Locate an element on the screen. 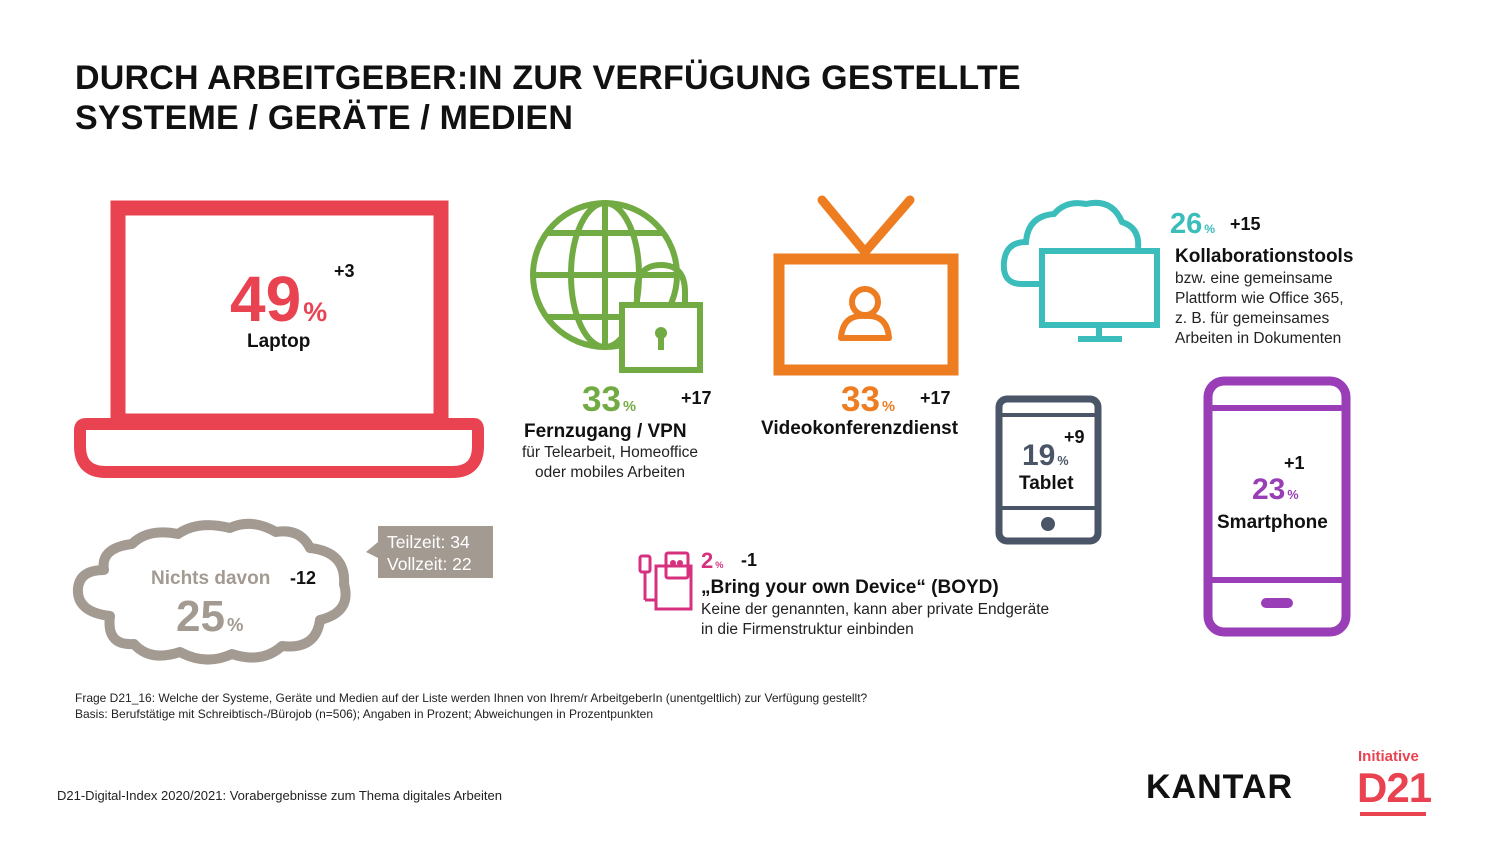  nichts-value-unit: % is located at coordinates (235, 624).